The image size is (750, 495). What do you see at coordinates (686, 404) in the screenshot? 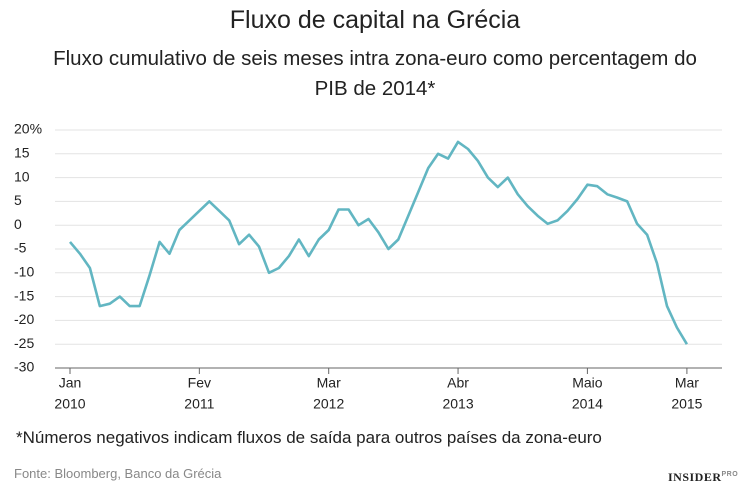
I see `x-tick-label: 2015` at bounding box center [686, 404].